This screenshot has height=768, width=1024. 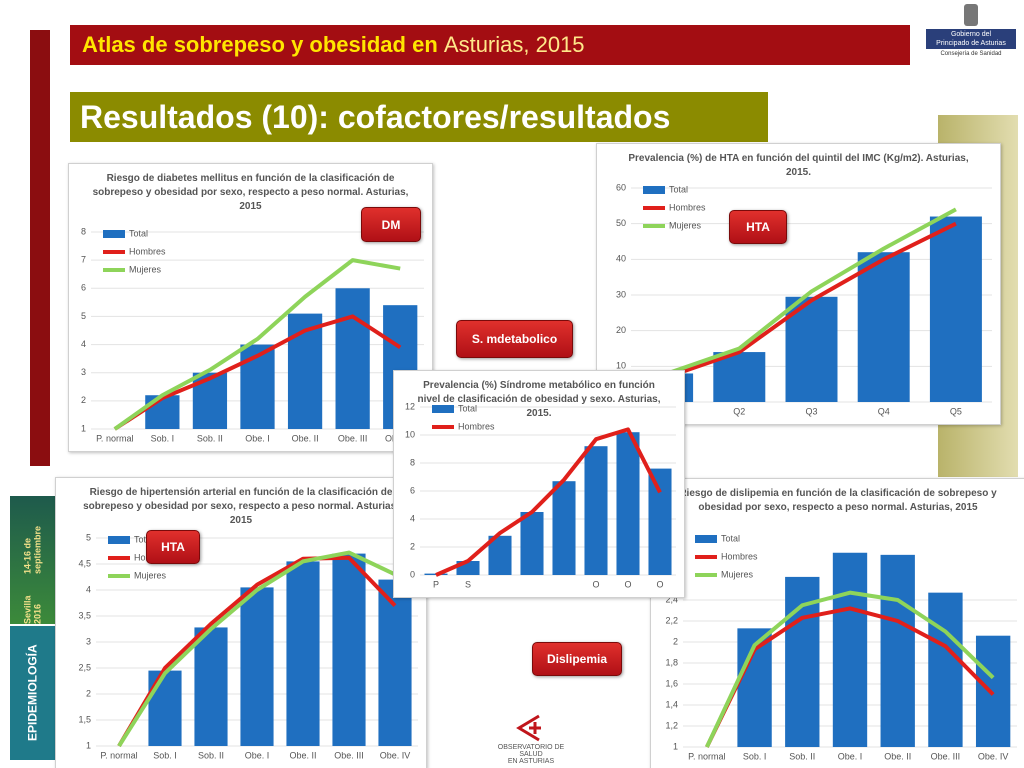 I want to click on y-tick-label: 1,8, so click(x=671, y=662).